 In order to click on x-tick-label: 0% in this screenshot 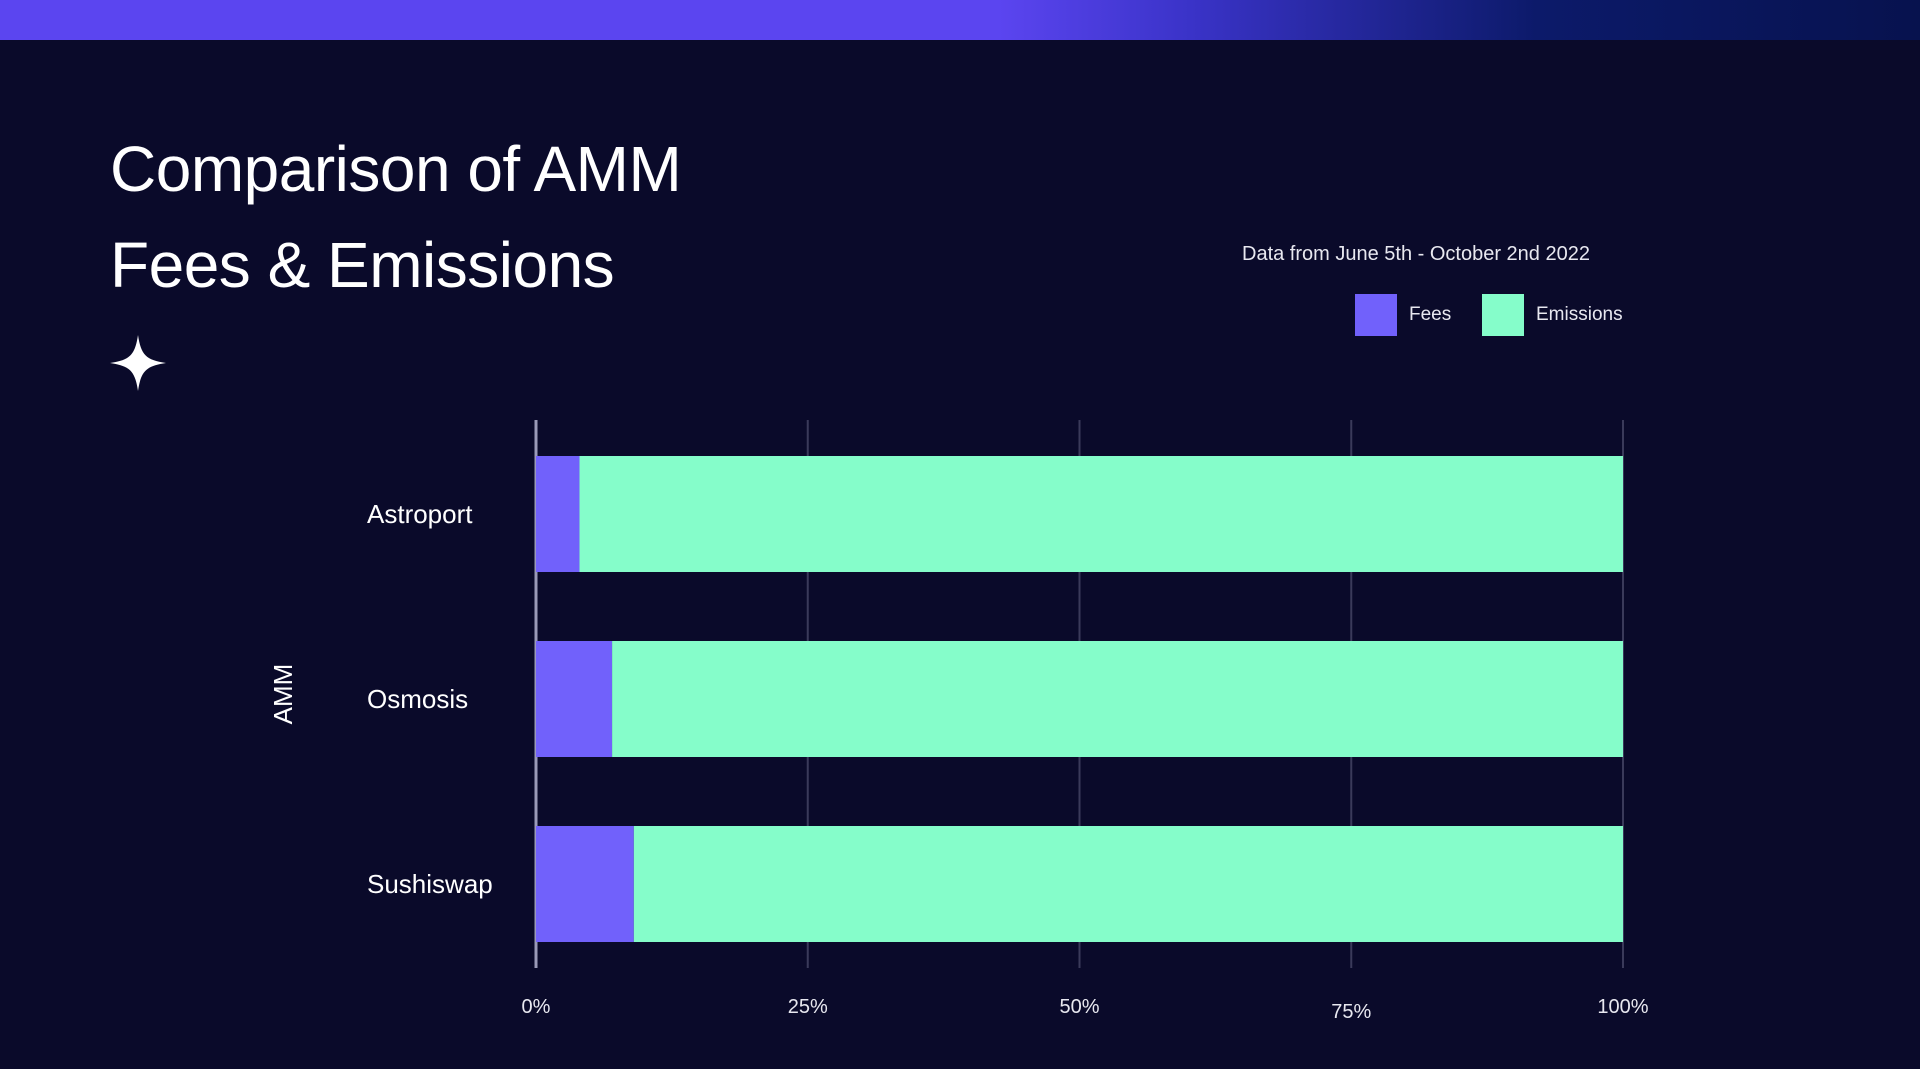, I will do `click(536, 1007)`.